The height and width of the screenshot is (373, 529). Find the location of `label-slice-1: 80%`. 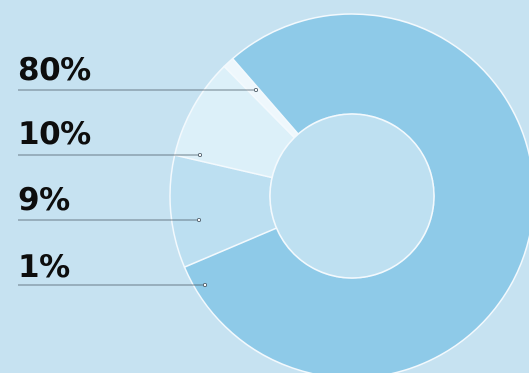

label-slice-1: 80% is located at coordinates (54, 70).